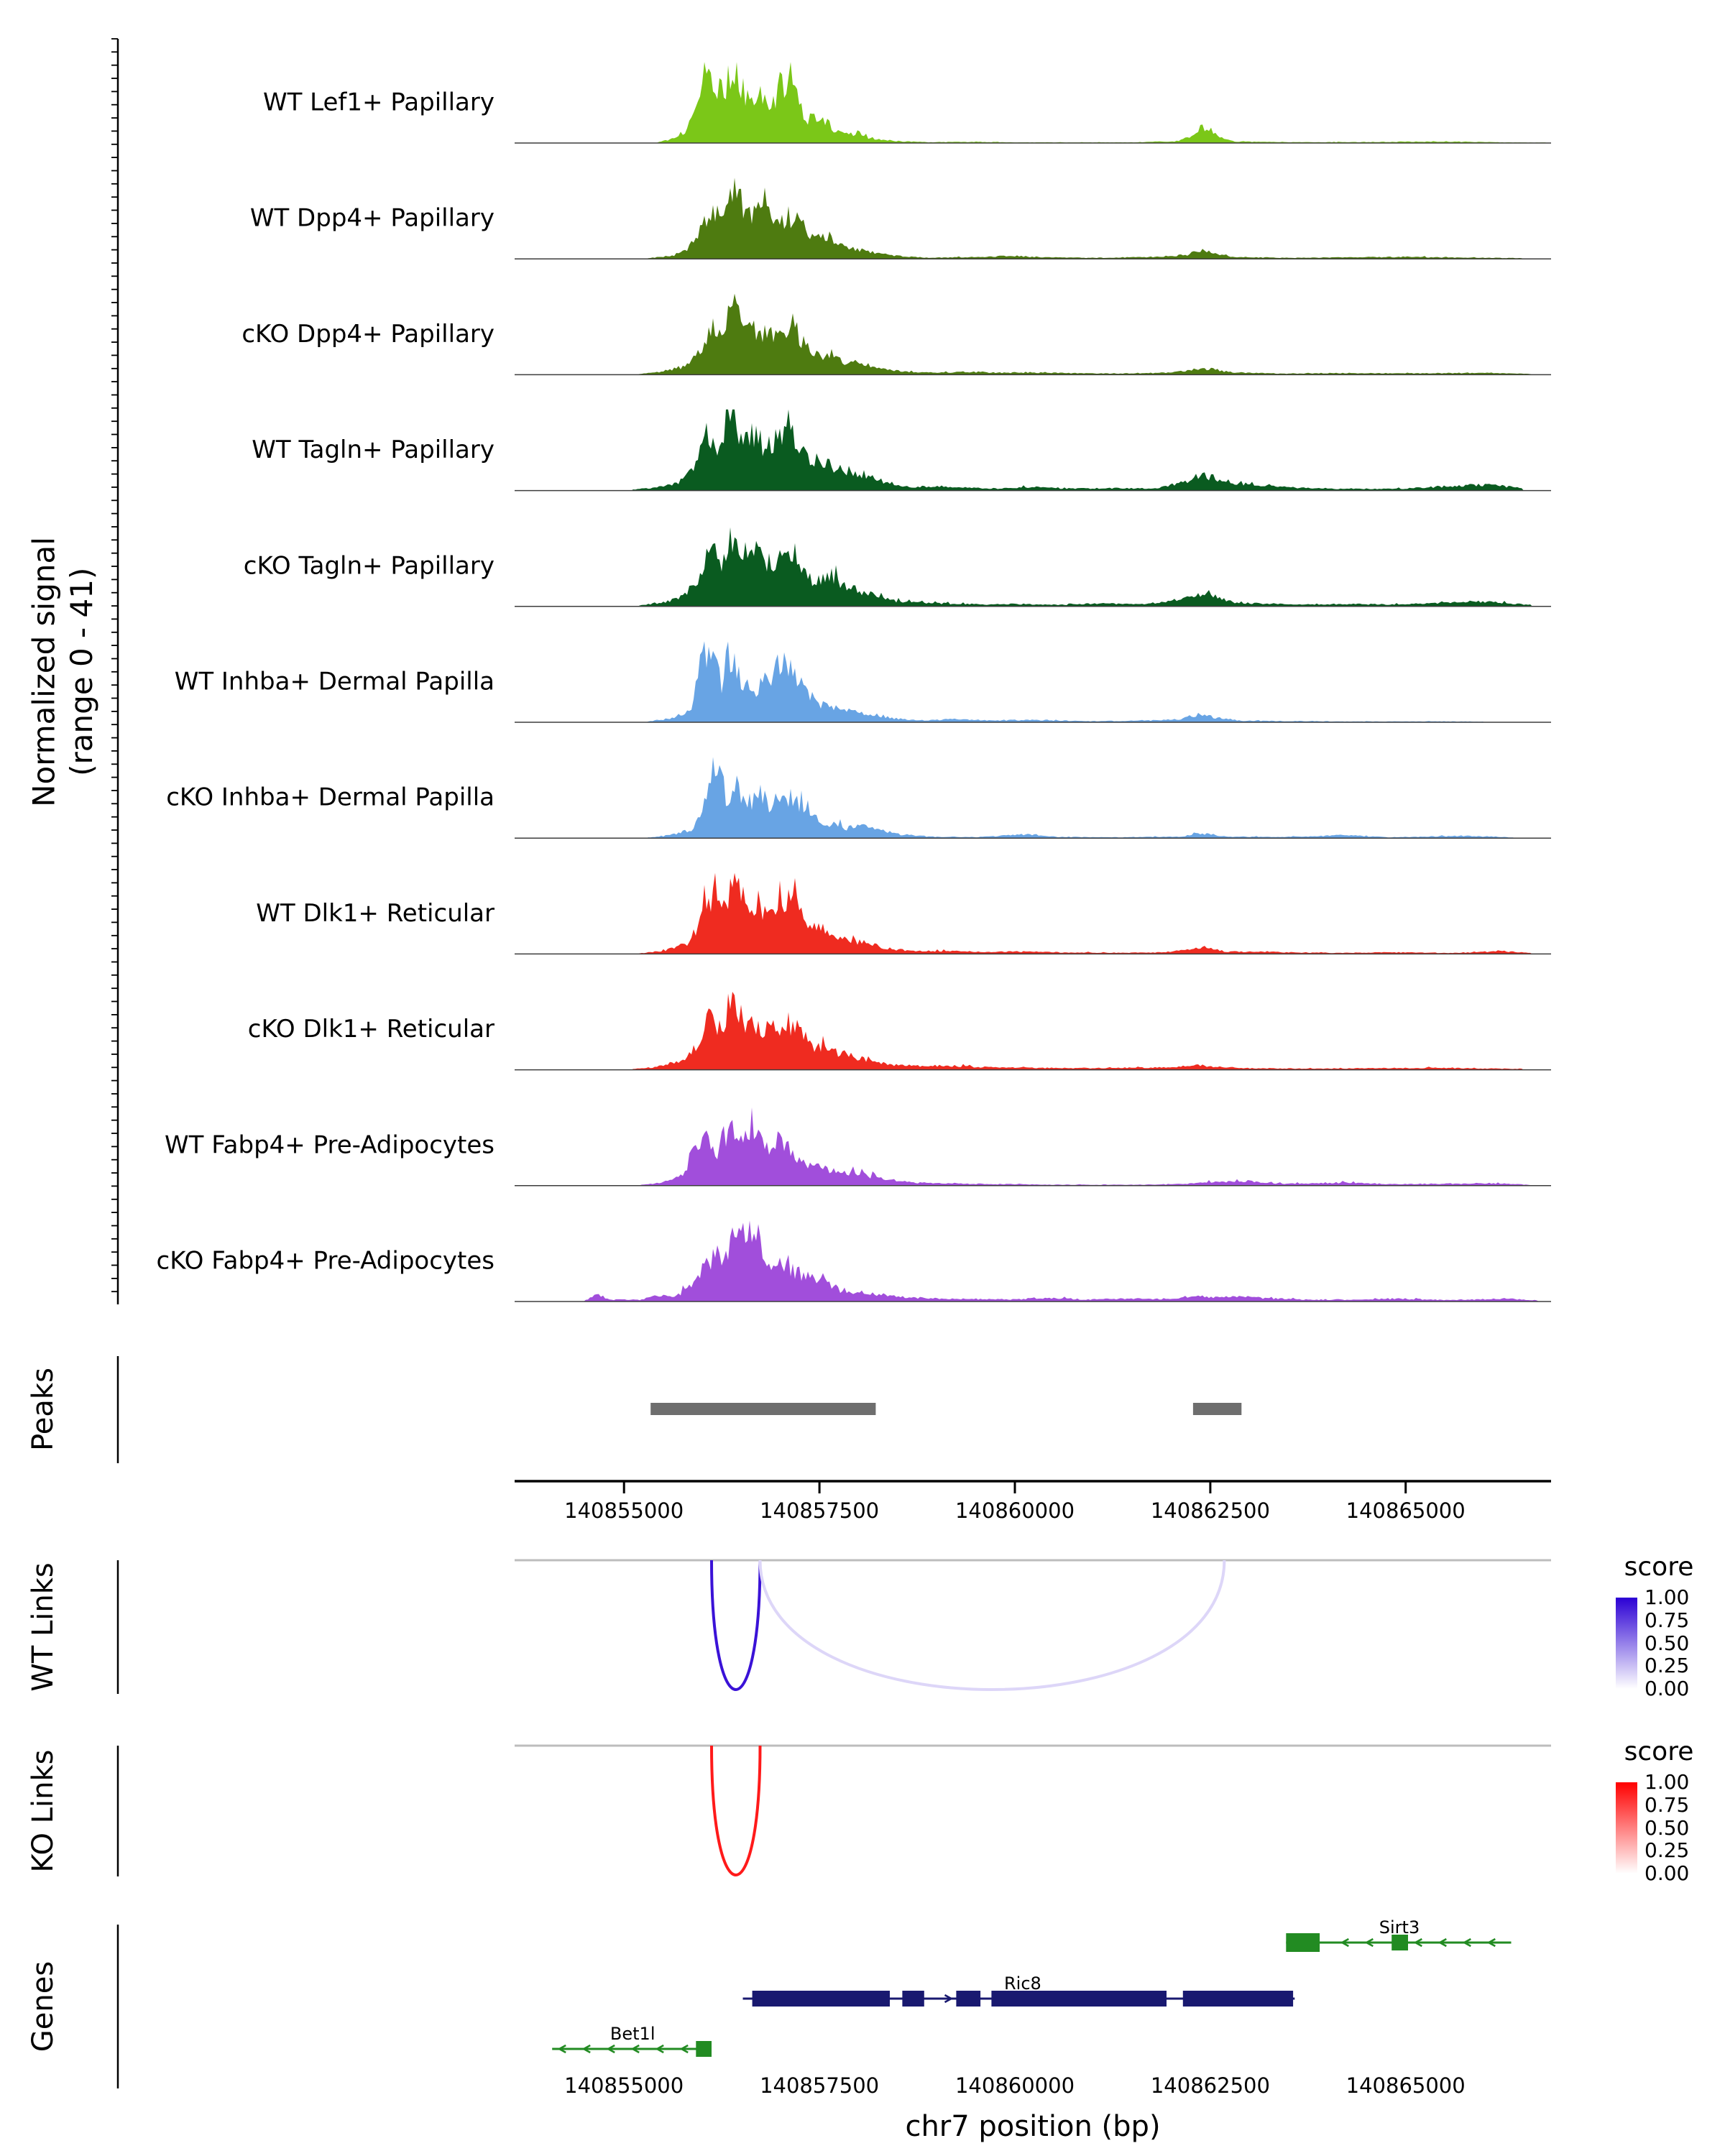  I want to click on x-axis-tick-label: 140865000, so click(1406, 1511).